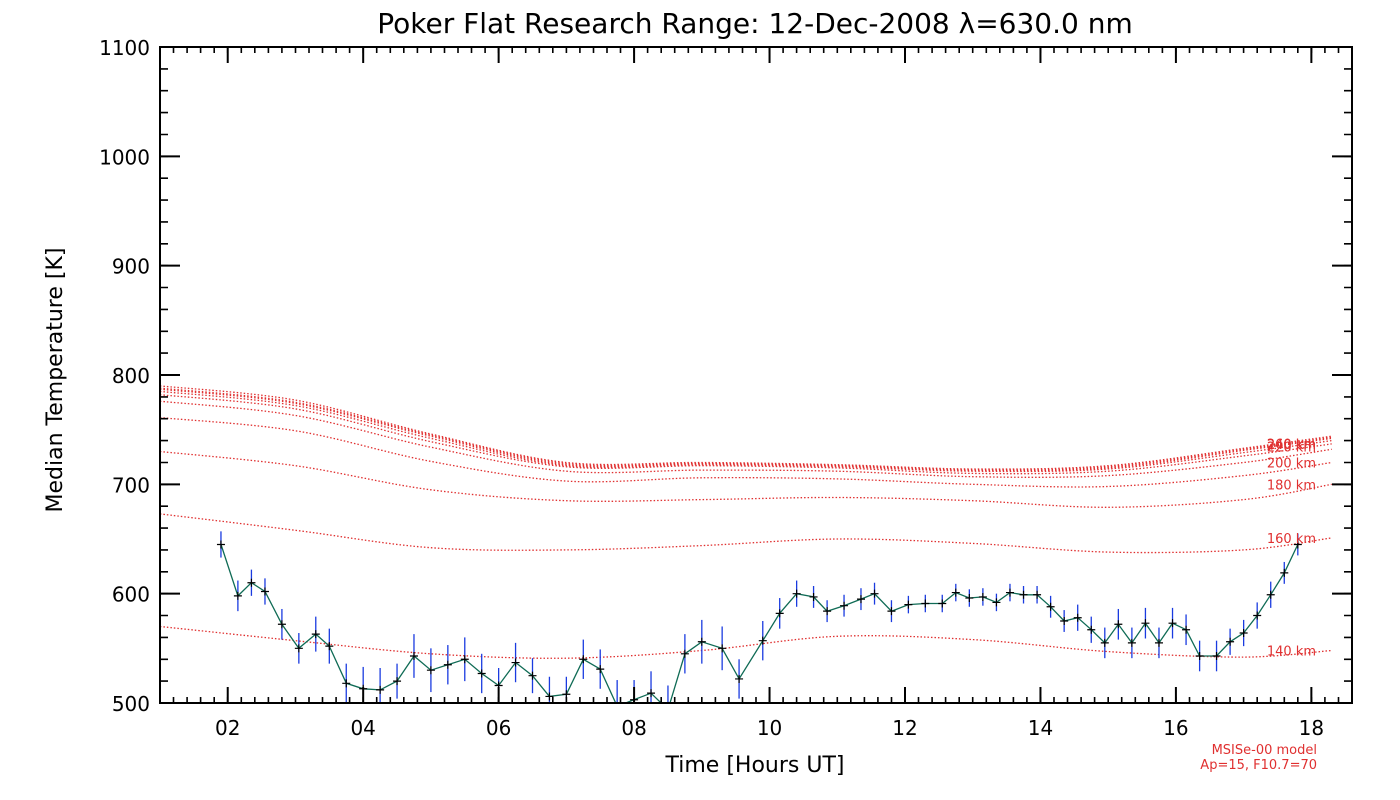  Describe the element at coordinates (131, 485) in the screenshot. I see `y-tick-label: 700` at that location.